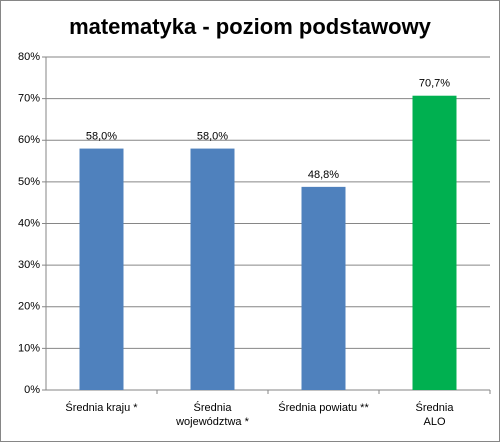 The image size is (500, 442). I want to click on y-tick-label: 80%, so click(29, 57).